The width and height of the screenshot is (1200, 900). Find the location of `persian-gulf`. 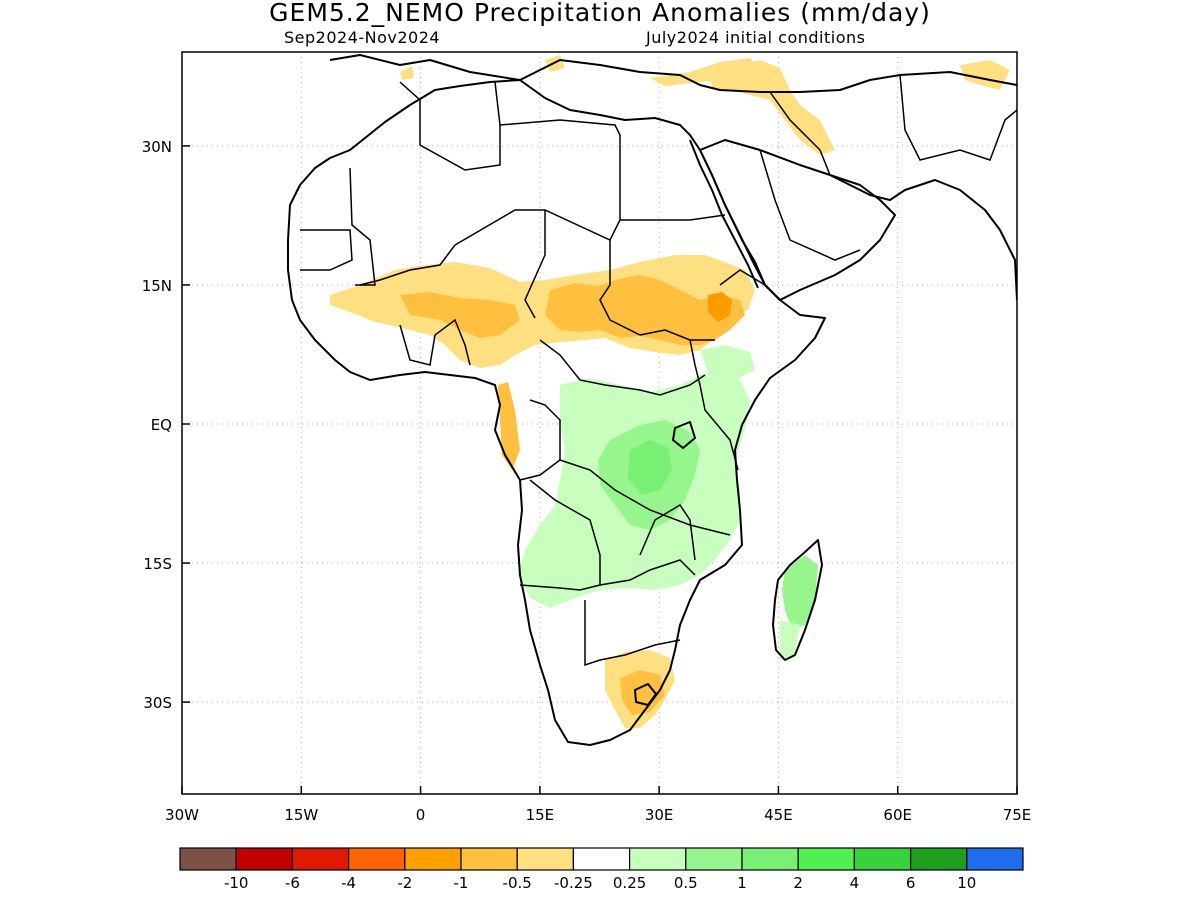

persian-gulf is located at coordinates (923, 237).